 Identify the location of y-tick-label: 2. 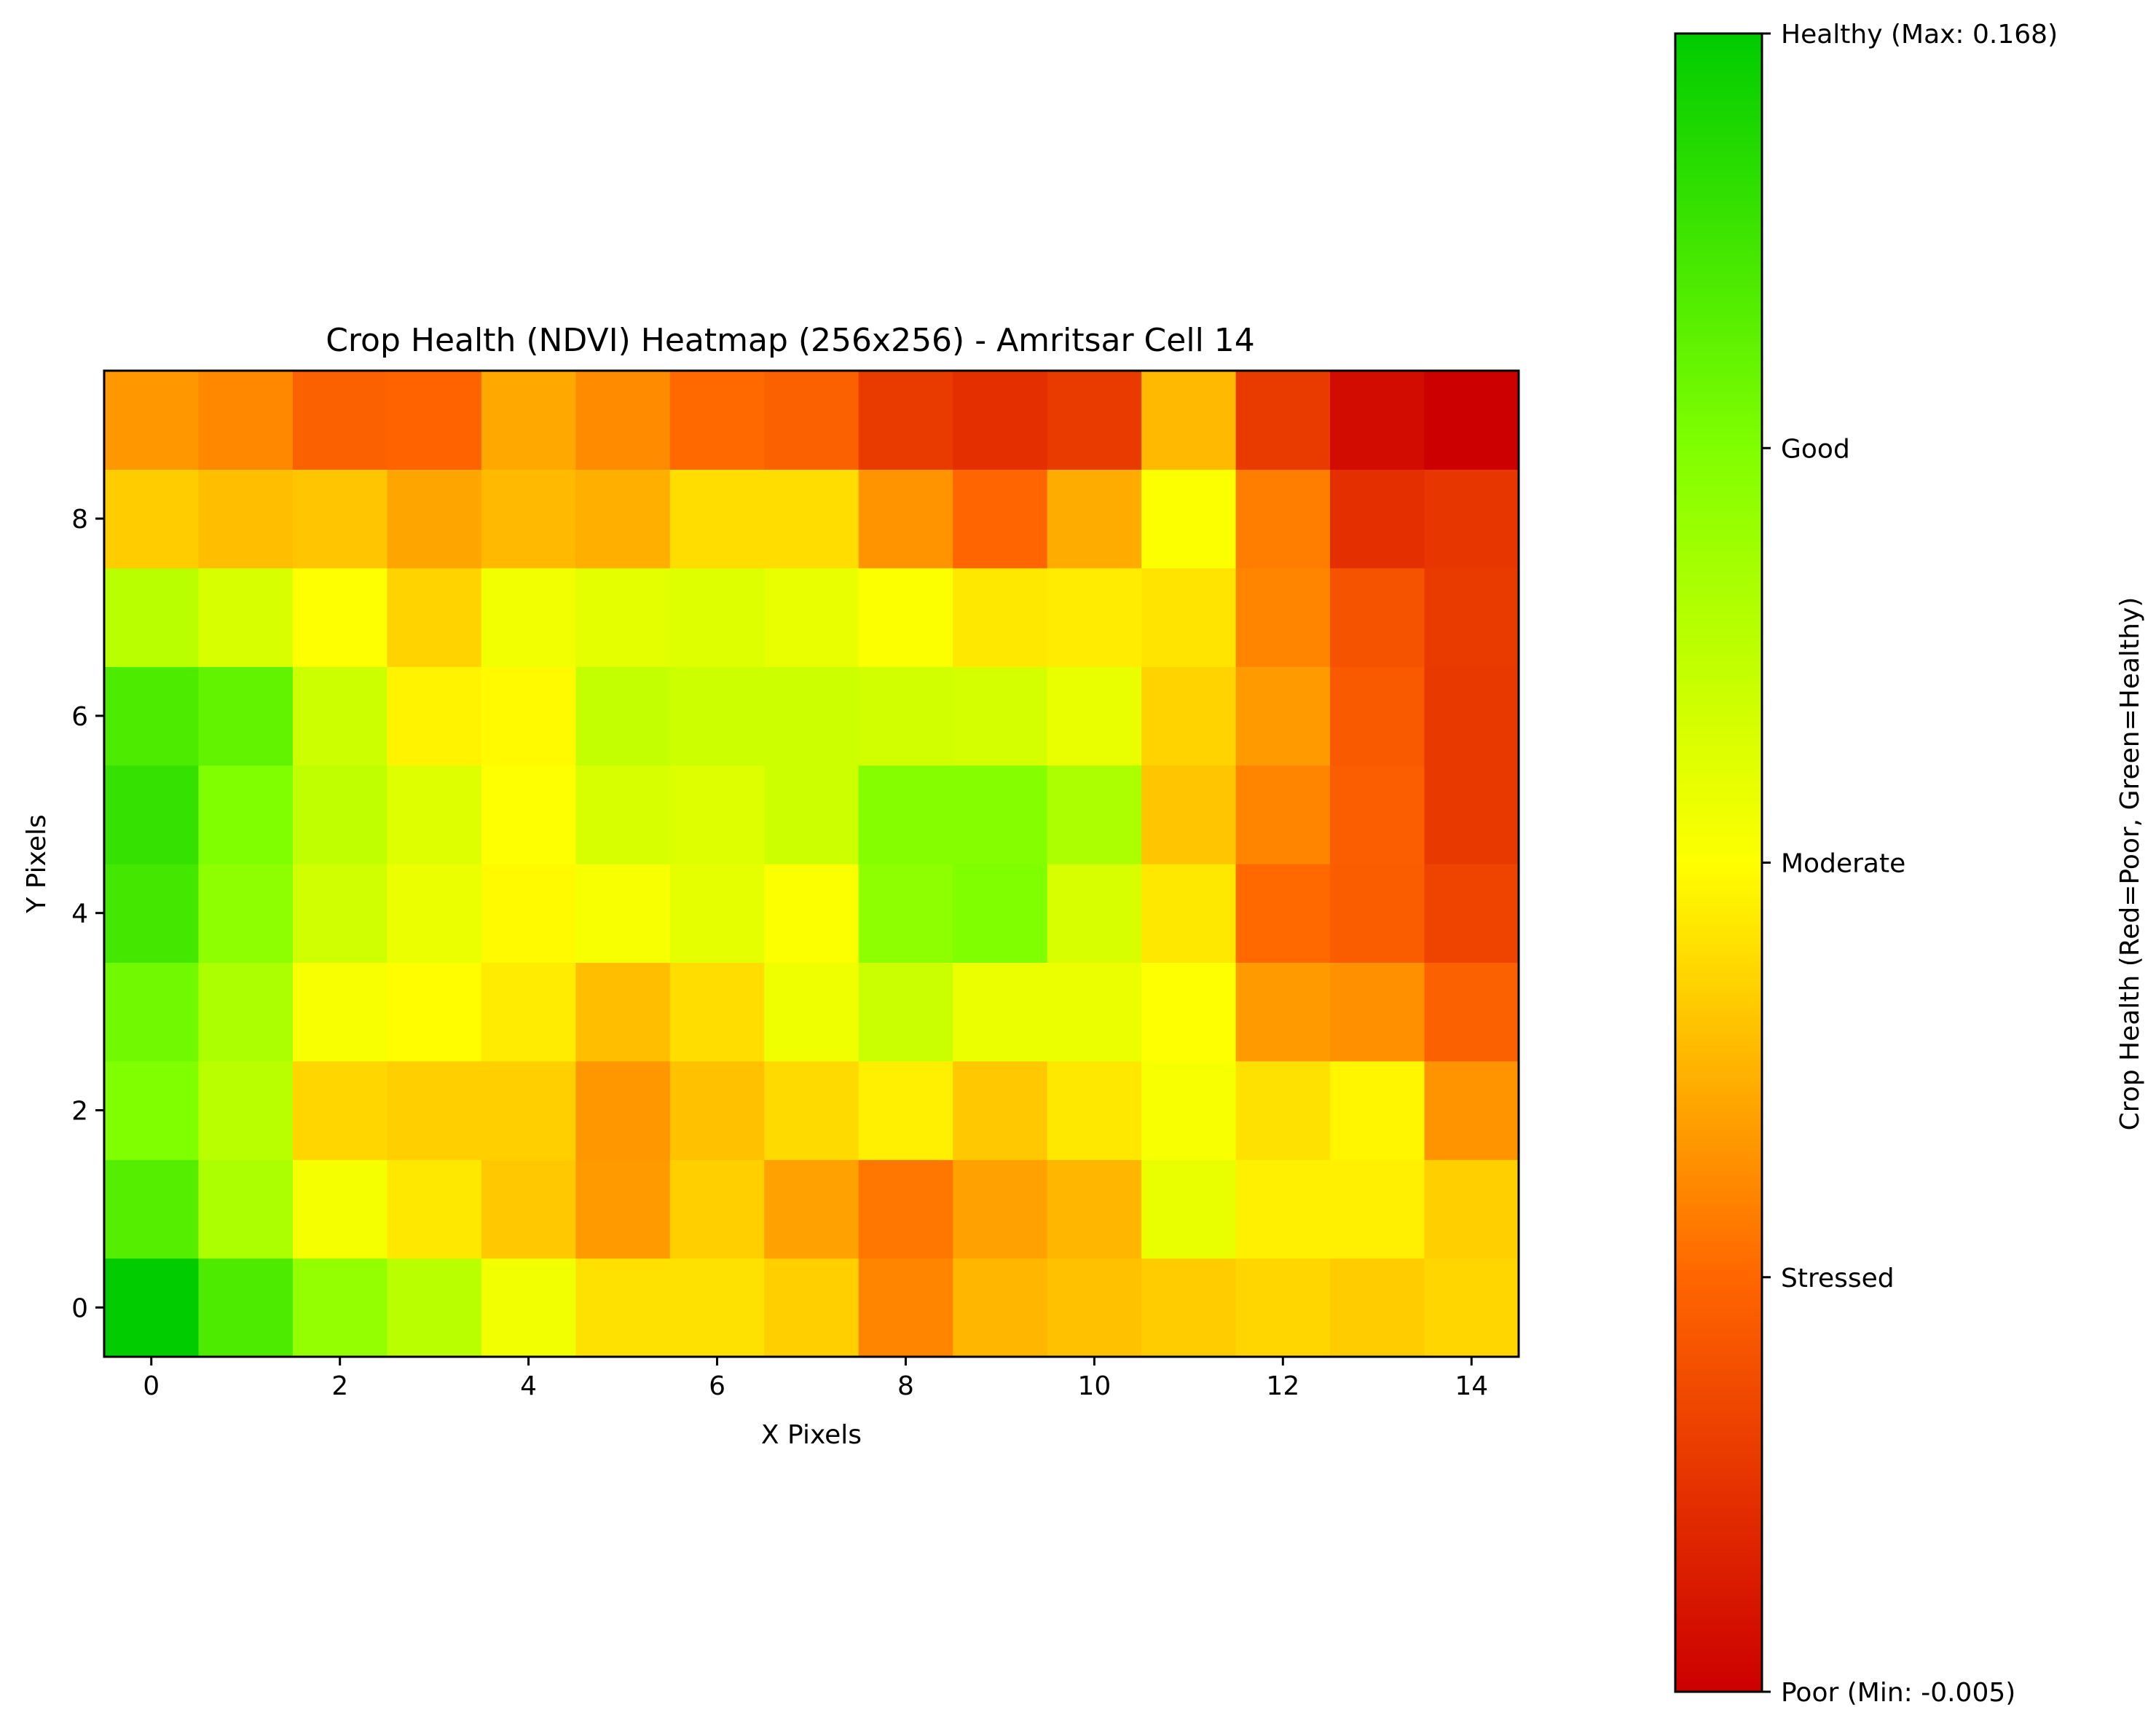
(79, 1112).